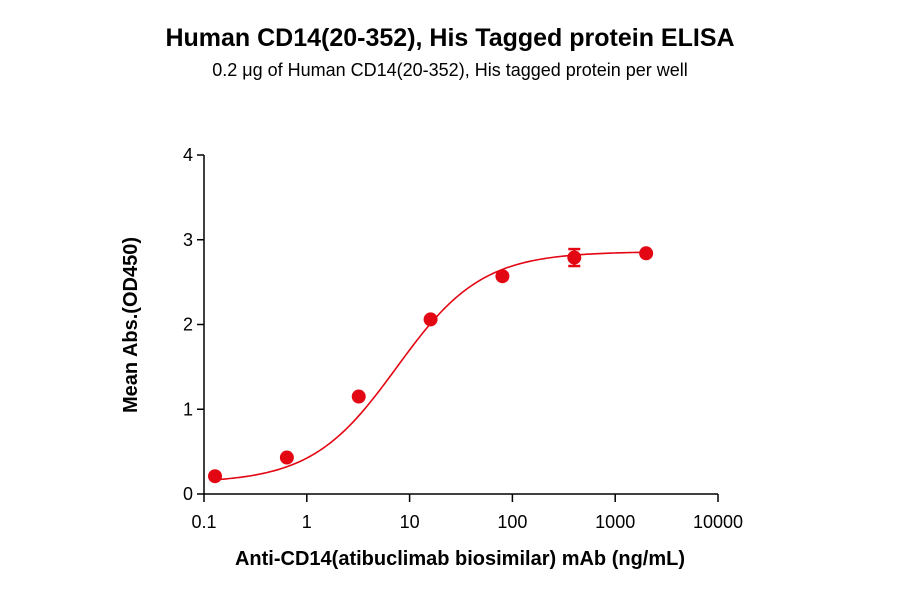  What do you see at coordinates (131, 325) in the screenshot?
I see `y-axis-title: Mean Abs.(OD450)` at bounding box center [131, 325].